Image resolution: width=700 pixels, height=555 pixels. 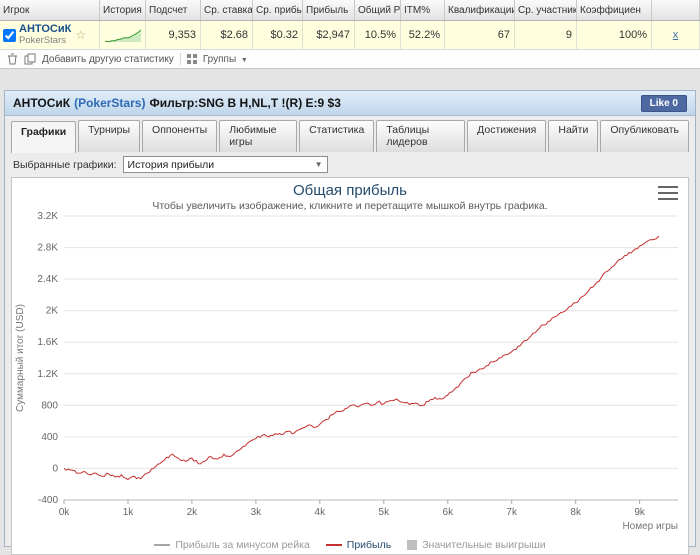 I want to click on tab-achievements: Достижения, so click(x=507, y=136).